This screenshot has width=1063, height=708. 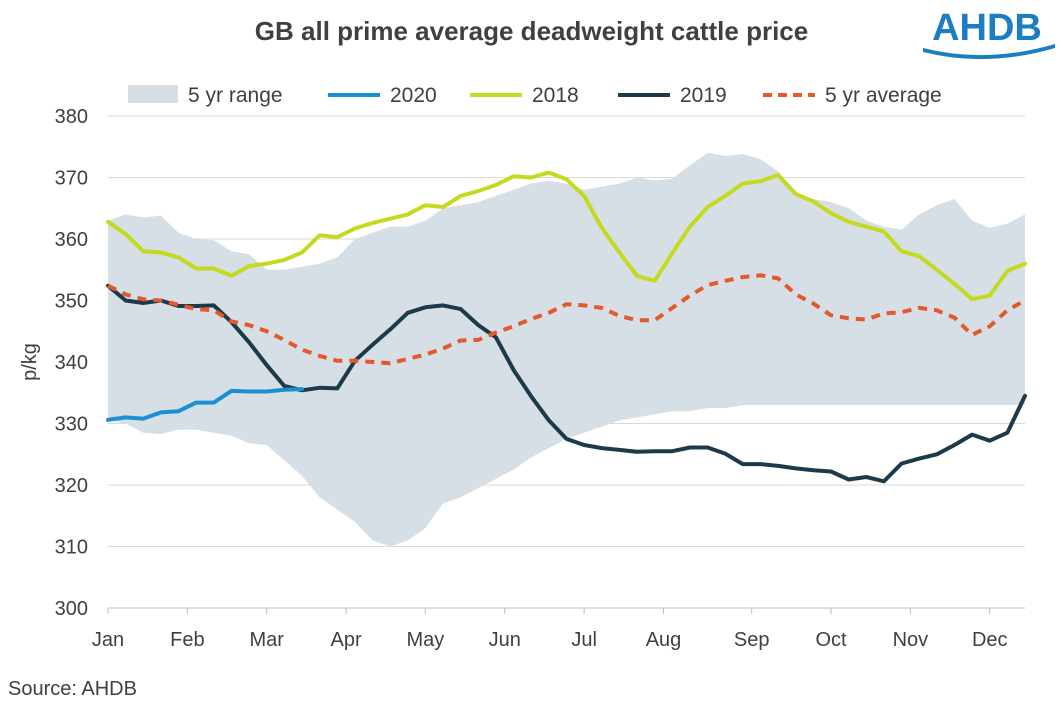 What do you see at coordinates (346, 640) in the screenshot?
I see `x-tick-label: Apr` at bounding box center [346, 640].